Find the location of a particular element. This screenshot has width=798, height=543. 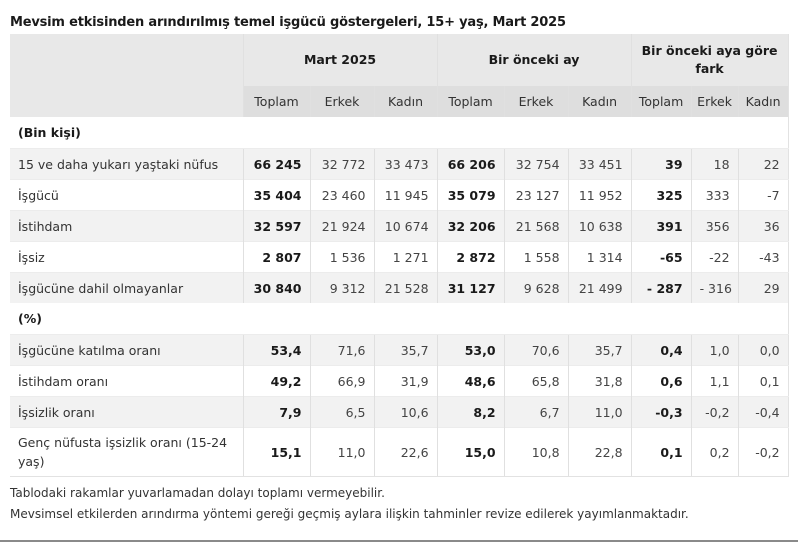

cell: 23 127 is located at coordinates (536, 195).